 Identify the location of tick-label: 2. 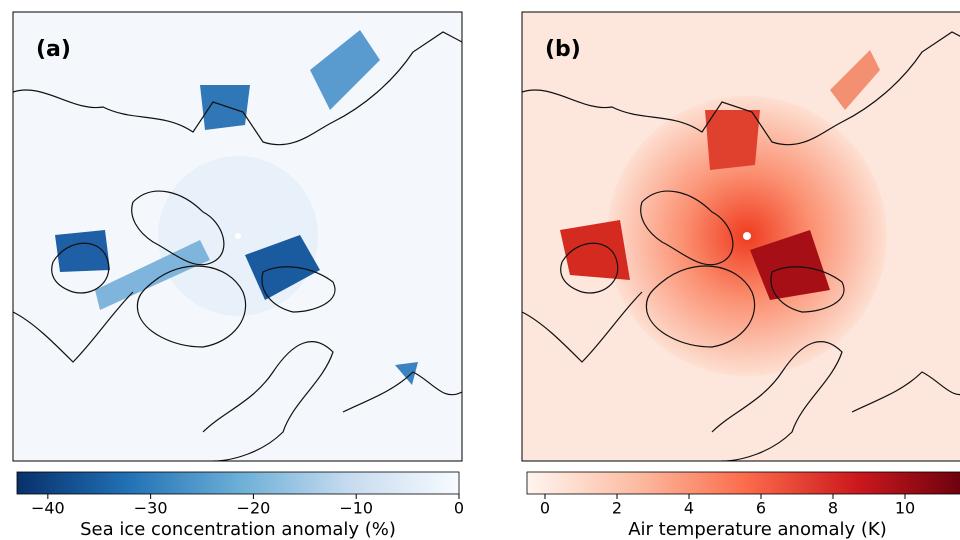
(617, 508).